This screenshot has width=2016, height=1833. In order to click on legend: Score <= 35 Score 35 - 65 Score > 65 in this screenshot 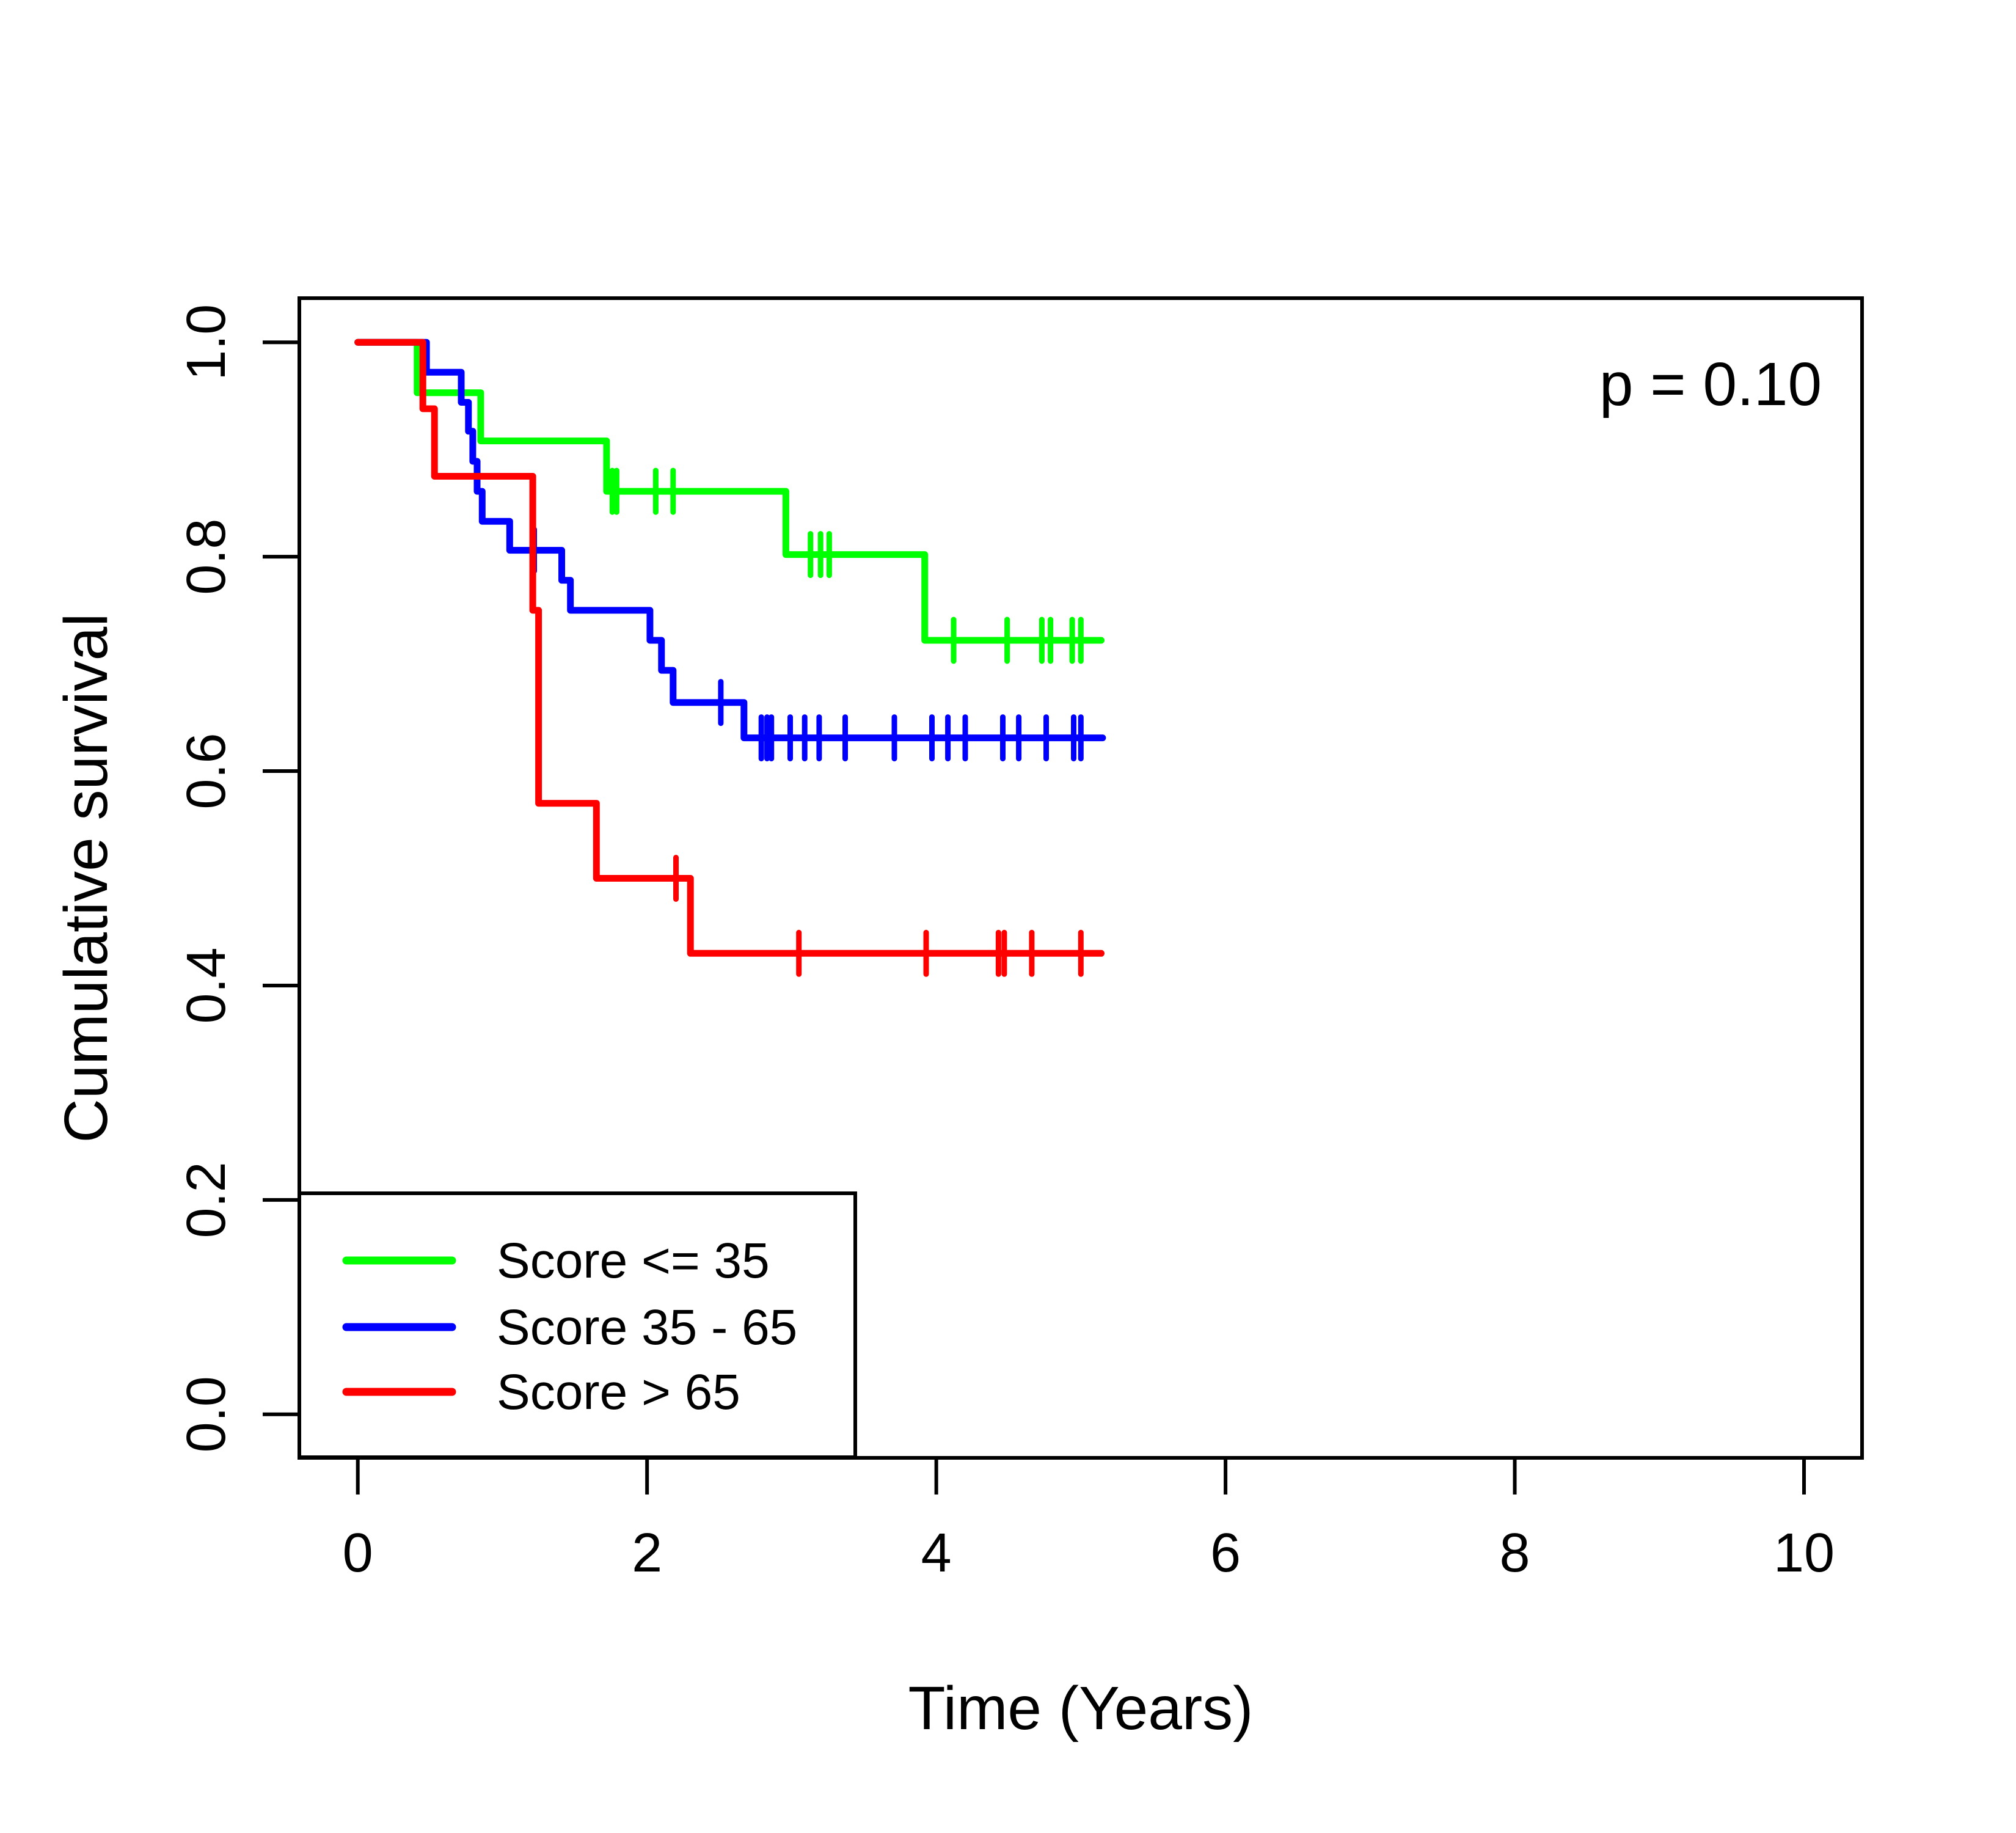, I will do `click(577, 1325)`.